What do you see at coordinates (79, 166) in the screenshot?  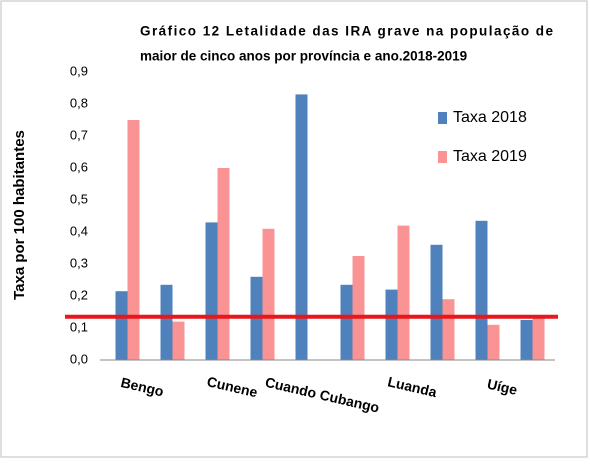 I see `y-tick-label: 0,6` at bounding box center [79, 166].